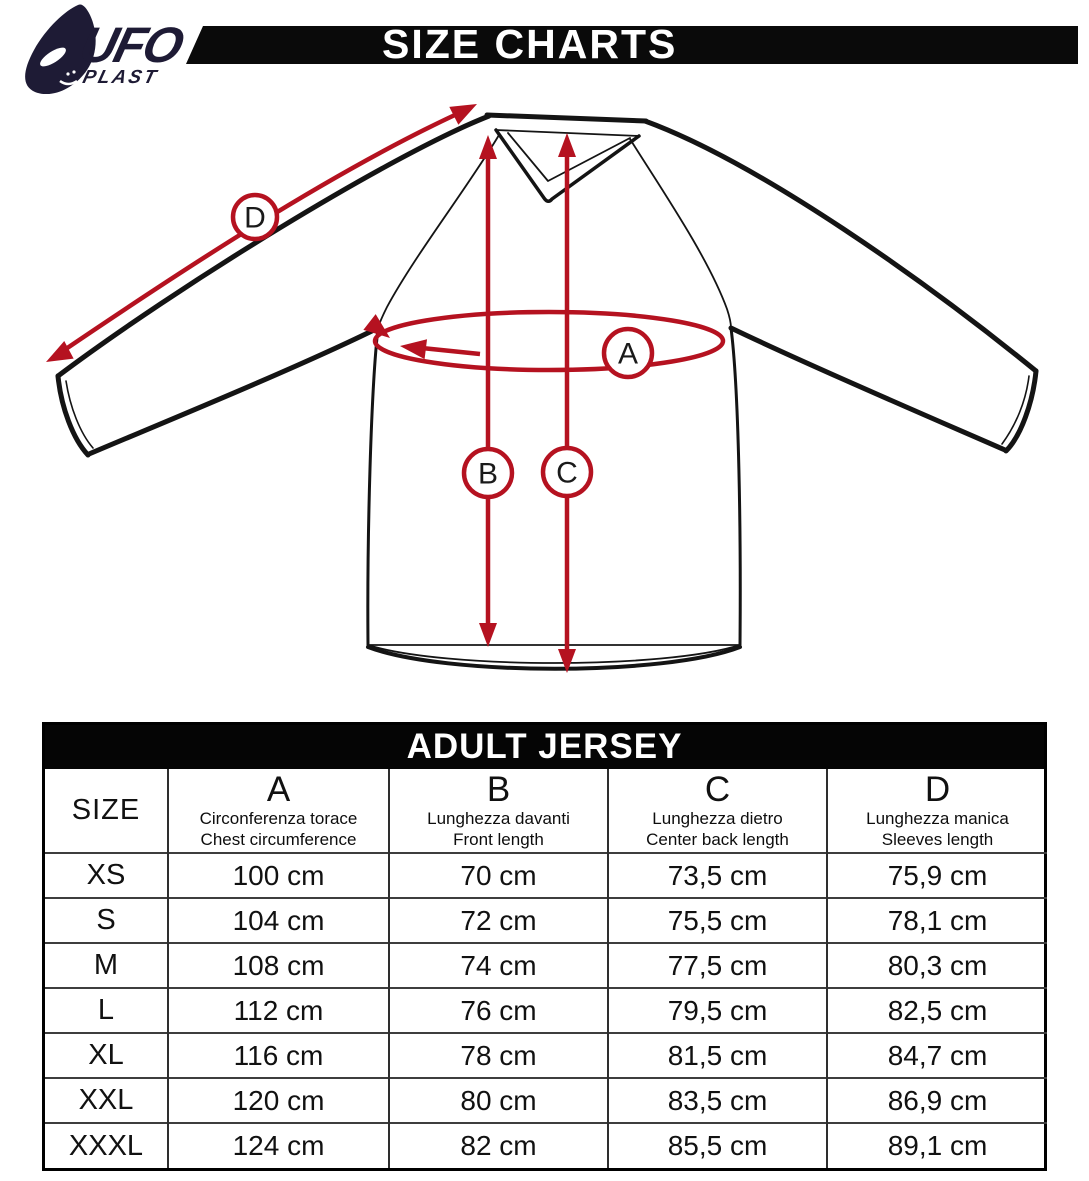 The width and height of the screenshot is (1089, 1181). I want to click on title-bar, so click(632, 45).